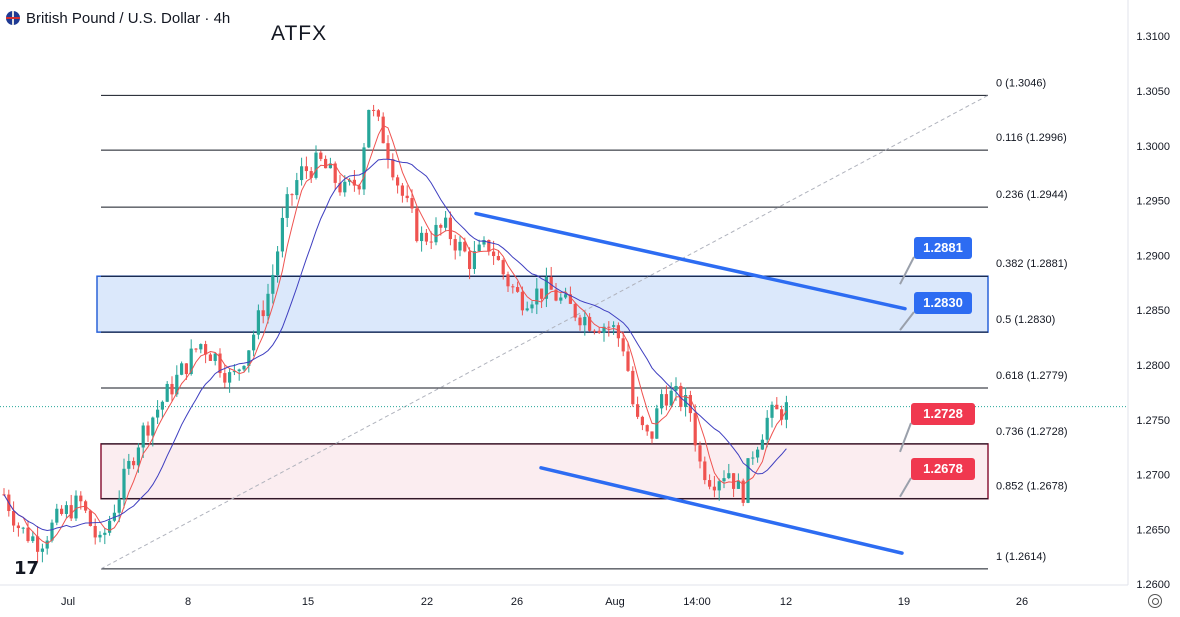 This screenshot has height=617, width=1180. What do you see at coordinates (943, 248) in the screenshot?
I see `callout-box` at bounding box center [943, 248].